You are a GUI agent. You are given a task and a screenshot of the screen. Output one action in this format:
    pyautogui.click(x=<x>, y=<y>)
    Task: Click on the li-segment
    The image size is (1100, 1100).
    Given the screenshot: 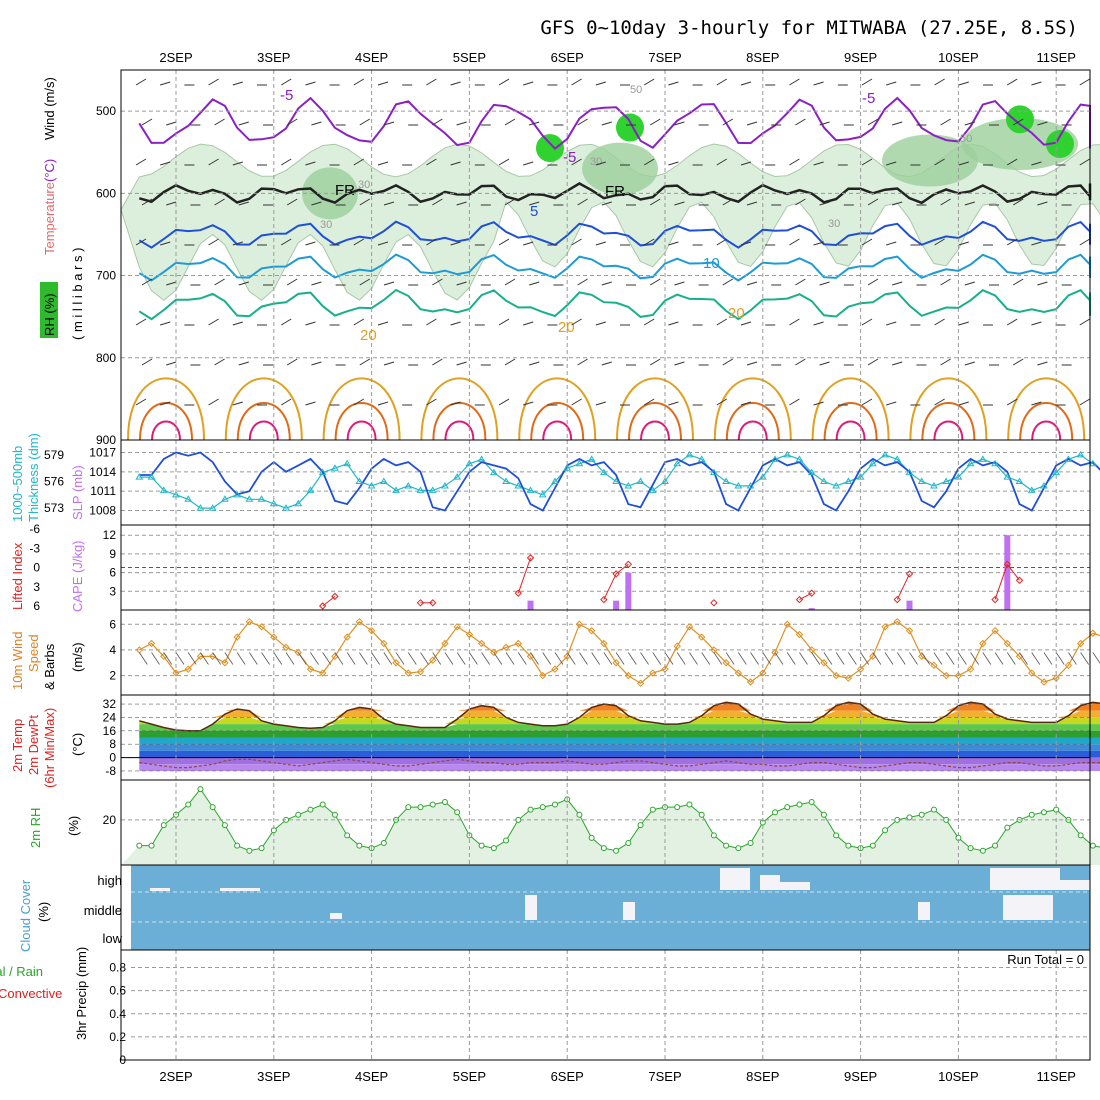 What is the action you would take?
    pyautogui.click(x=524, y=575)
    